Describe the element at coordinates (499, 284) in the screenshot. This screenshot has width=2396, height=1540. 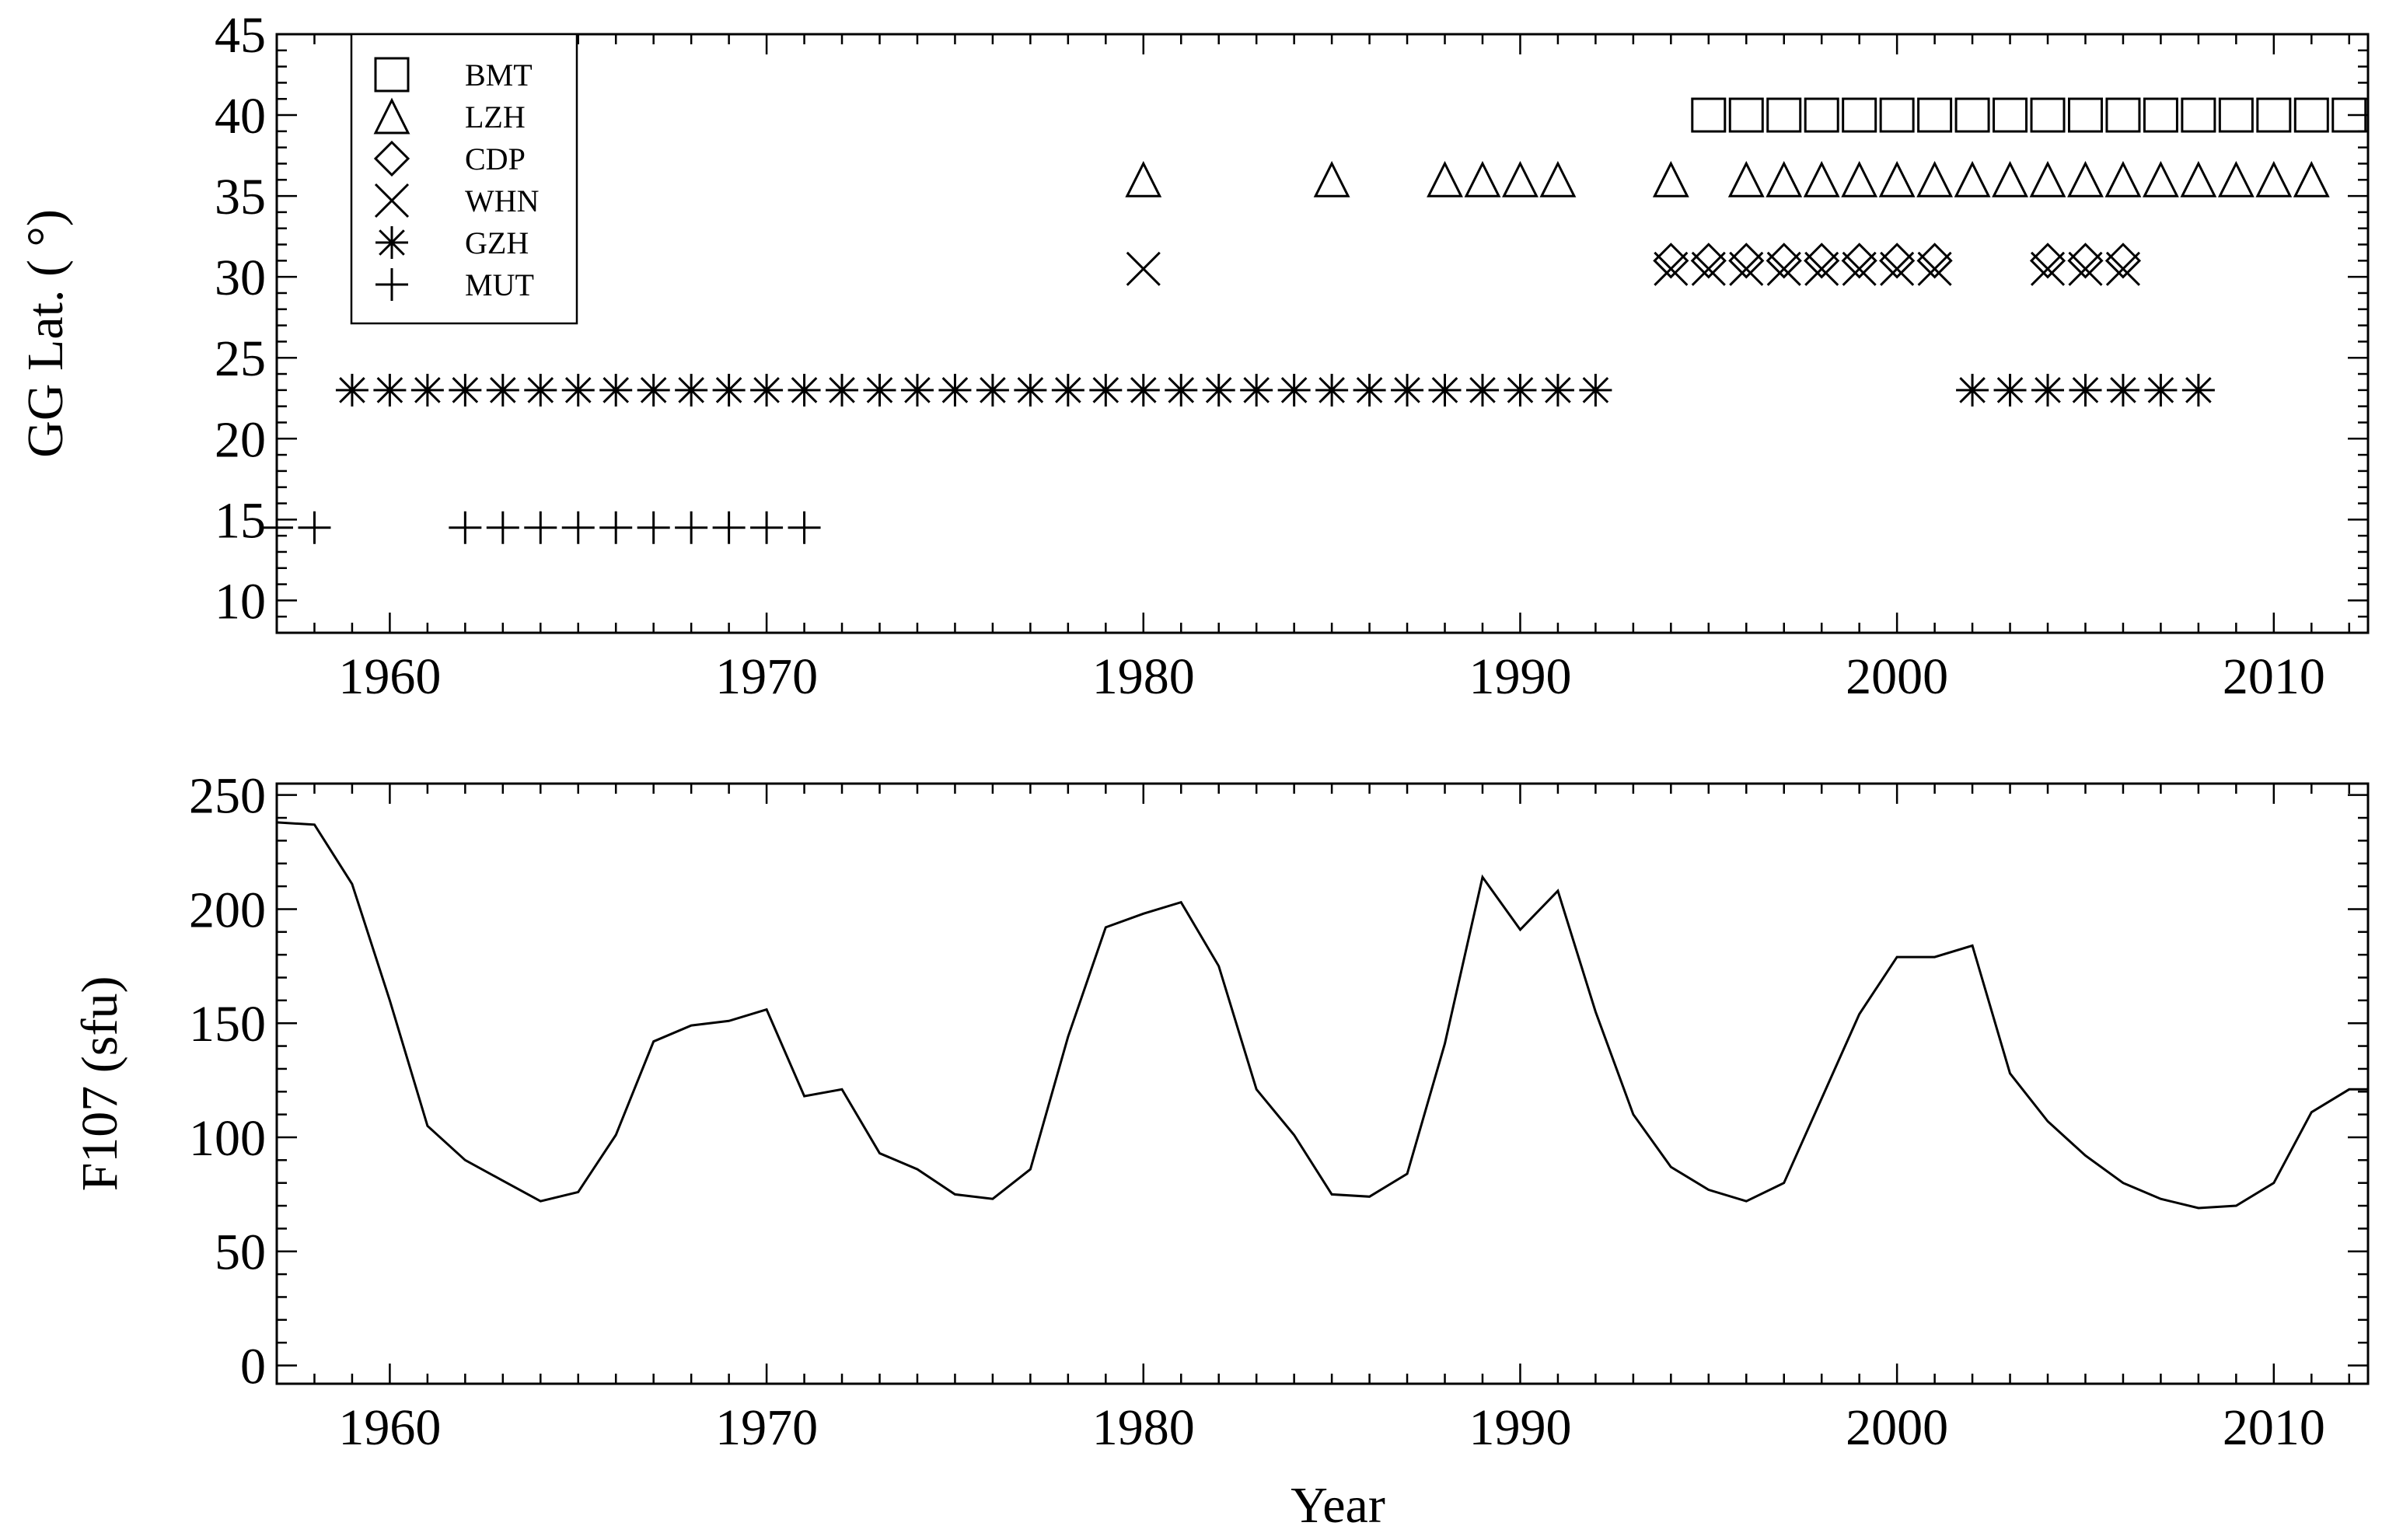
I see `legend-label: MUT` at that location.